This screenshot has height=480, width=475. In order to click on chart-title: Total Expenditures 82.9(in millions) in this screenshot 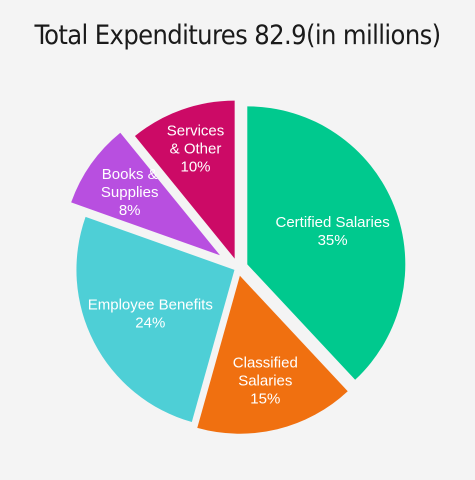, I will do `click(237, 35)`.